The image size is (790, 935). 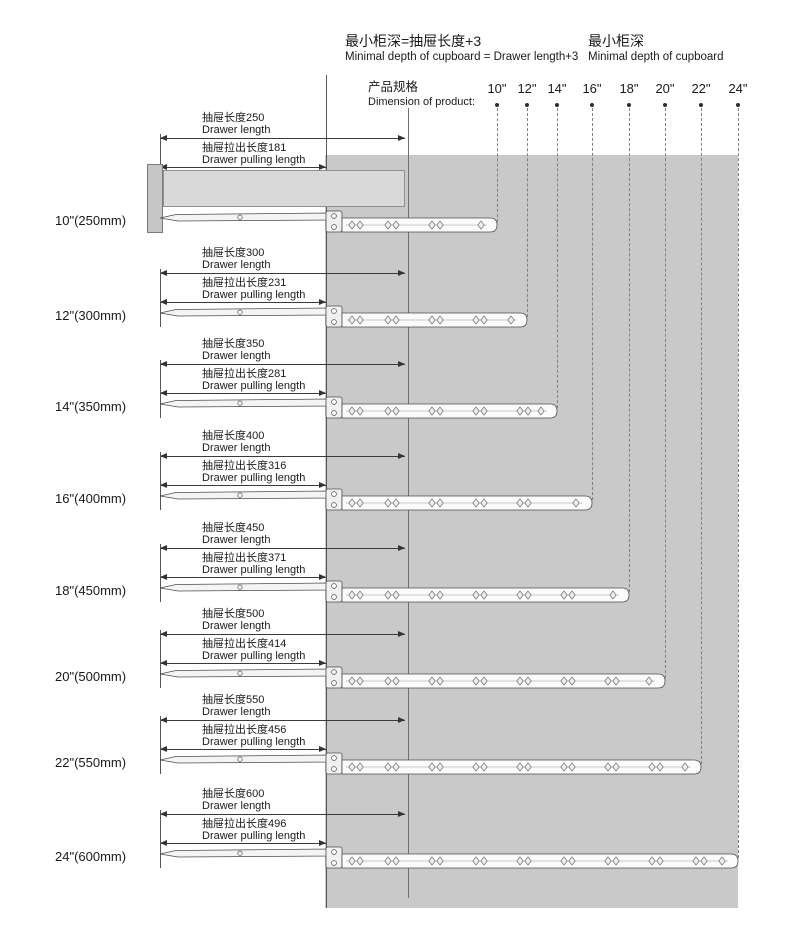 What do you see at coordinates (91, 856) in the screenshot?
I see `row-size-label: 24"(600mm)` at bounding box center [91, 856].